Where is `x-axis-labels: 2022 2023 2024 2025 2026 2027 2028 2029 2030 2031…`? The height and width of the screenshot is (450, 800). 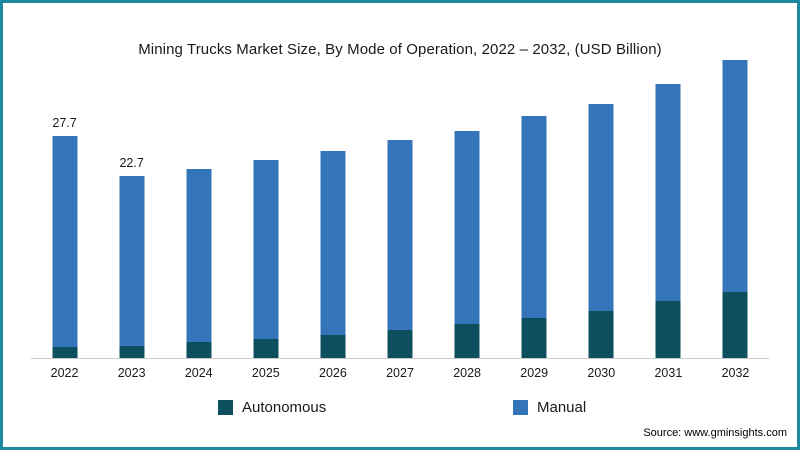 x-axis-labels: 2022 2023 2024 2025 2026 2027 2028 2029 2030 2031… is located at coordinates (400, 373).